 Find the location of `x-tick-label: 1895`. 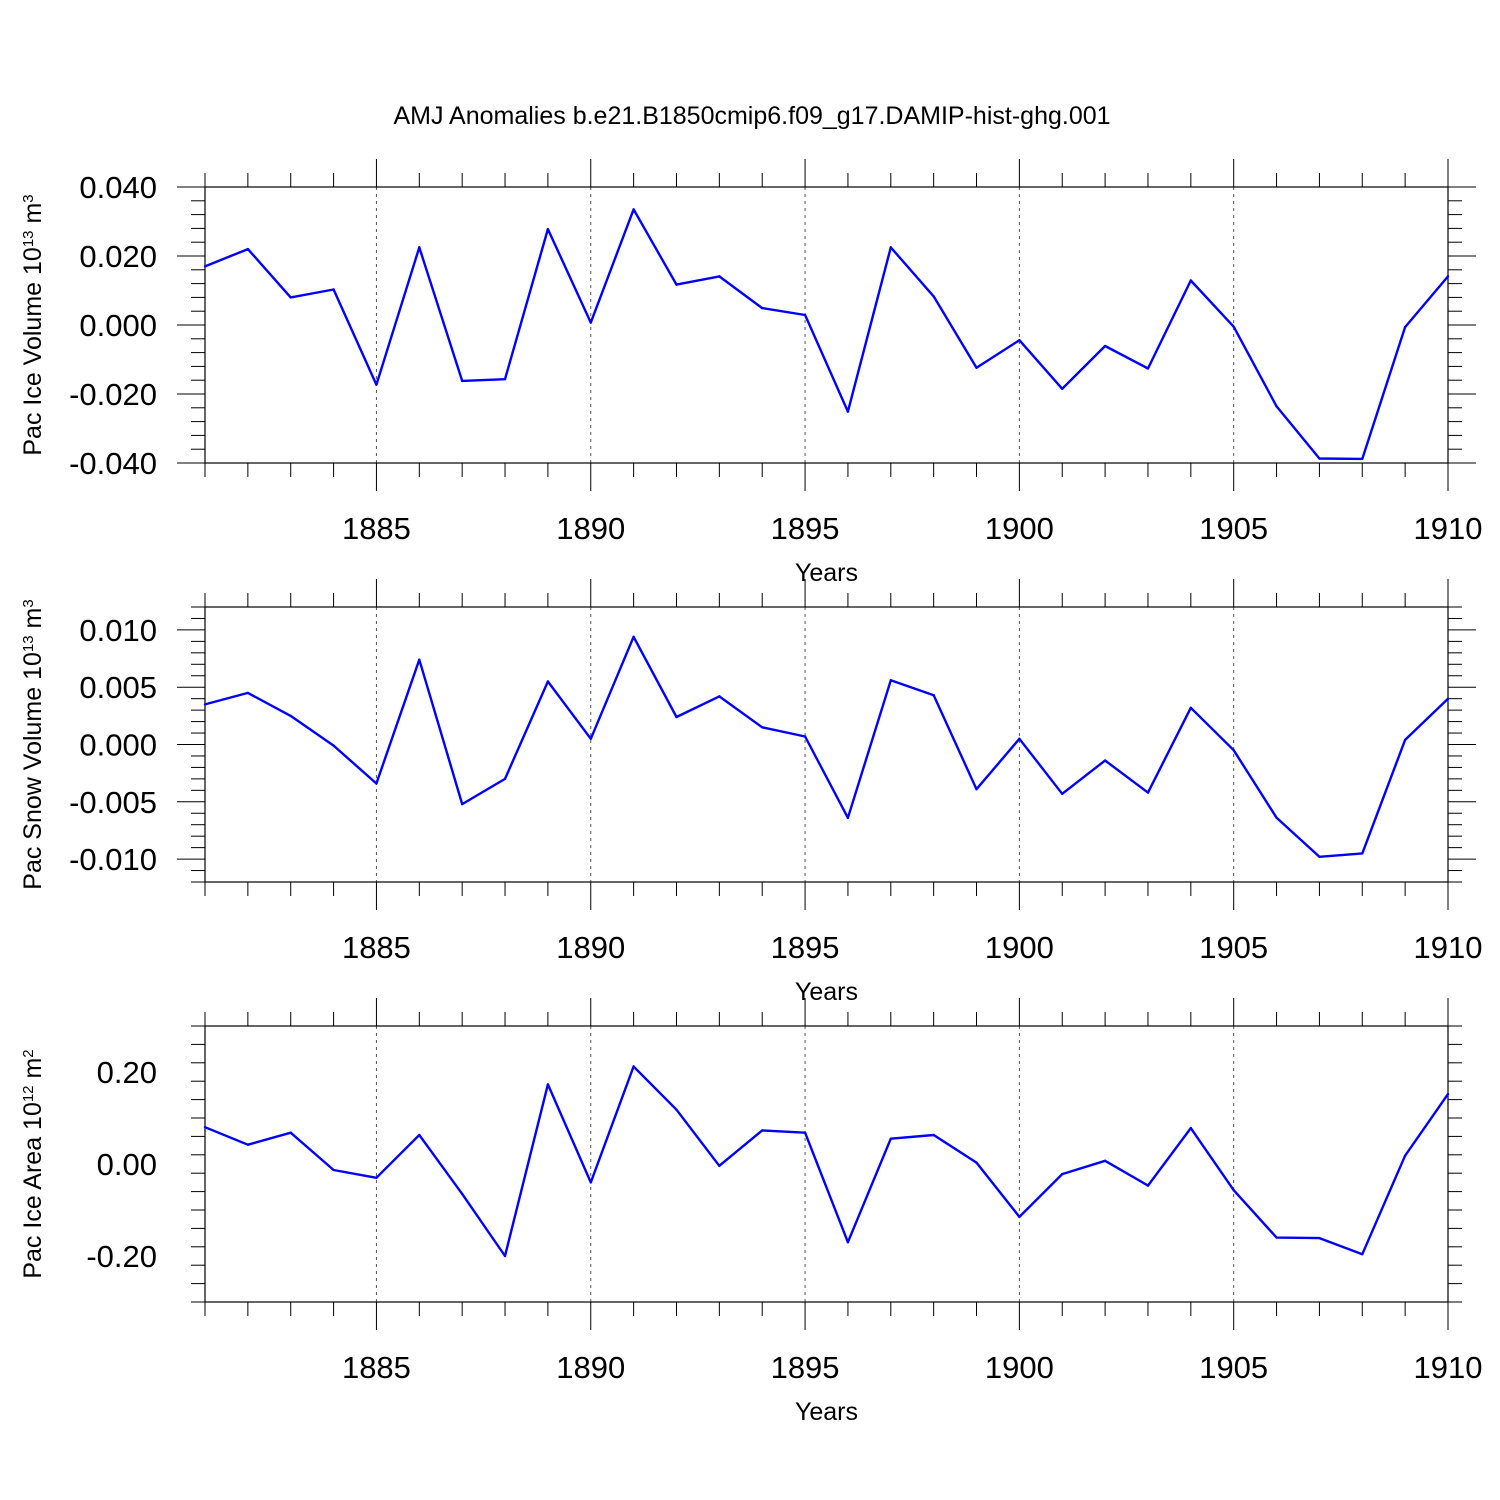

x-tick-label: 1895 is located at coordinates (805, 947).